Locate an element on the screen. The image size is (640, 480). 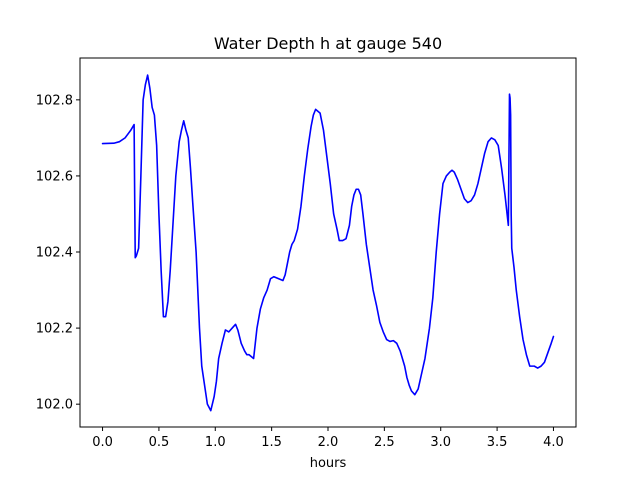
y-axis: 102.0 102.2 102.4 102.6 102.8 is located at coordinates (58, 253).